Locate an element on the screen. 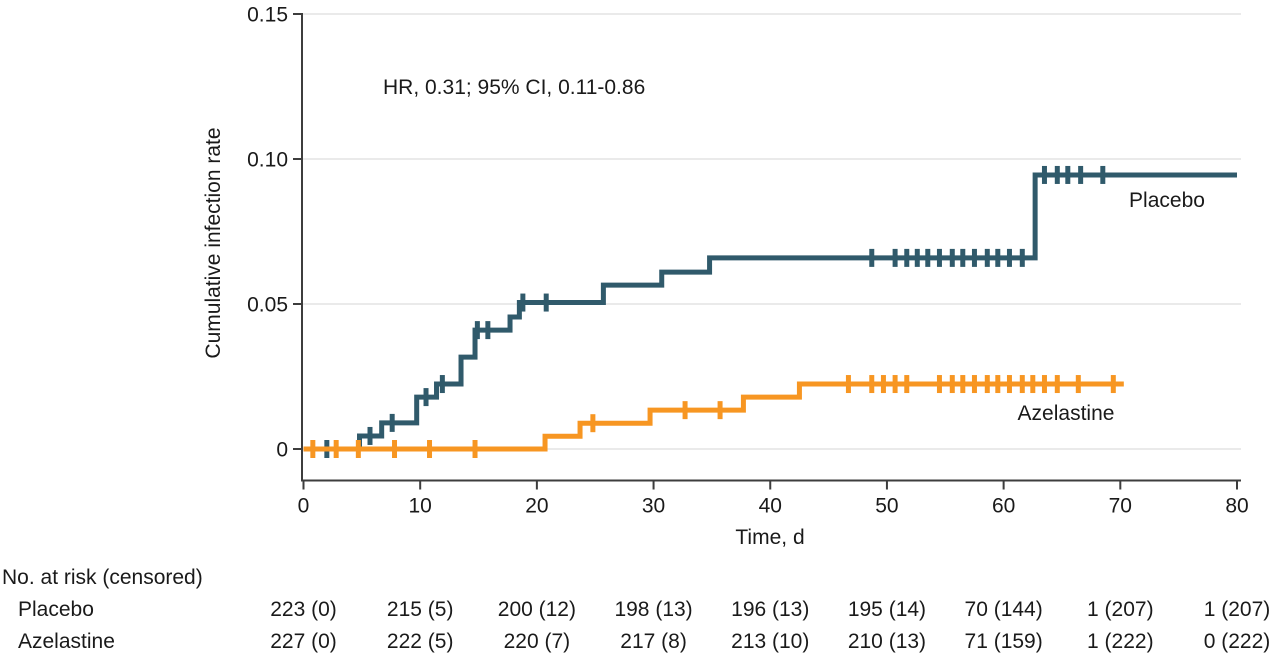 The width and height of the screenshot is (1279, 661). risk-row-label-placebo: Placebo is located at coordinates (56, 609).